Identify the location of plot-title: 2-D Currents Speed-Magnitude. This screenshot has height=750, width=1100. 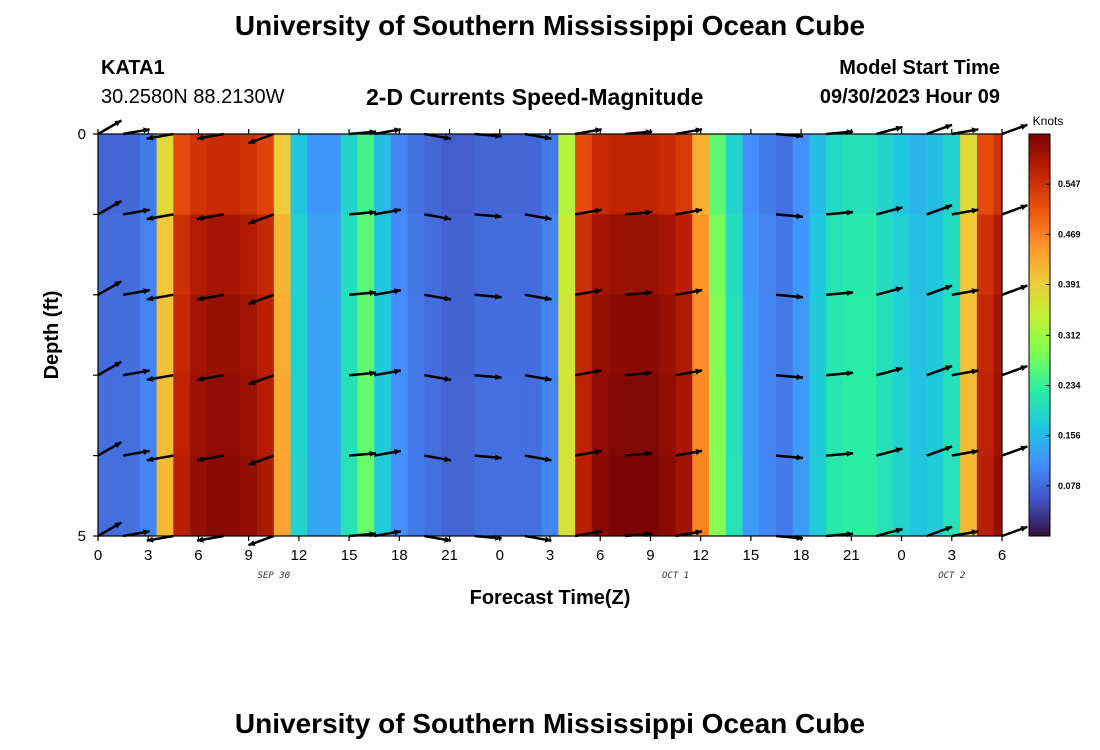
(535, 97).